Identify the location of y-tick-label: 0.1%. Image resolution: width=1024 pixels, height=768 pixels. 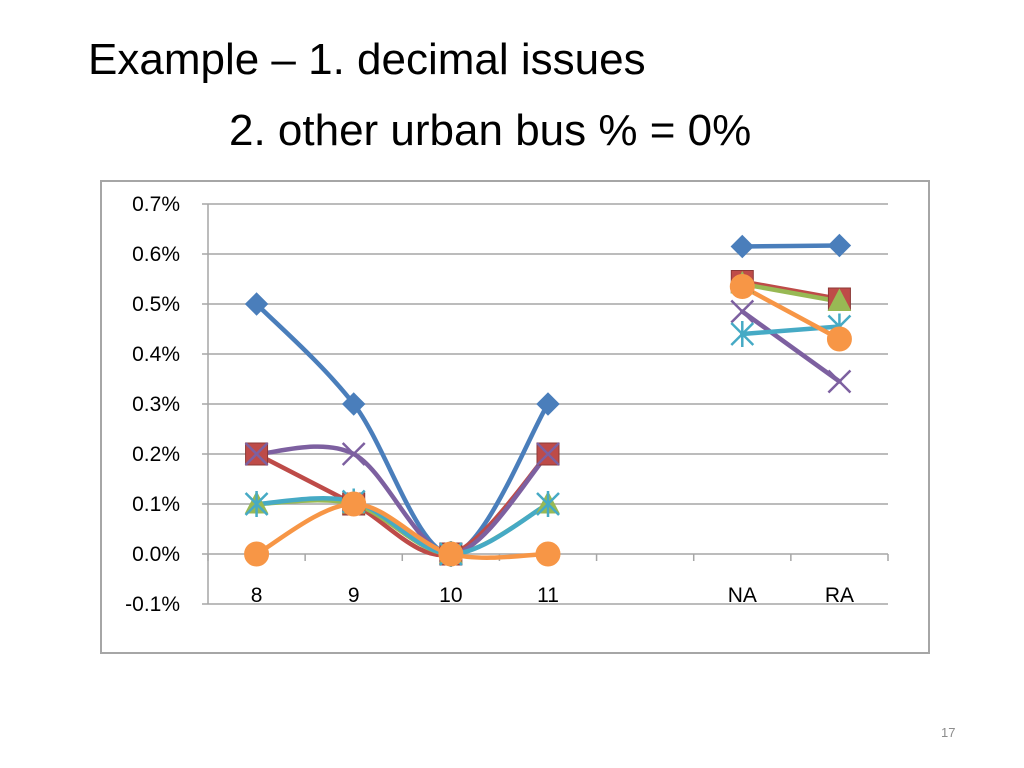
(156, 504).